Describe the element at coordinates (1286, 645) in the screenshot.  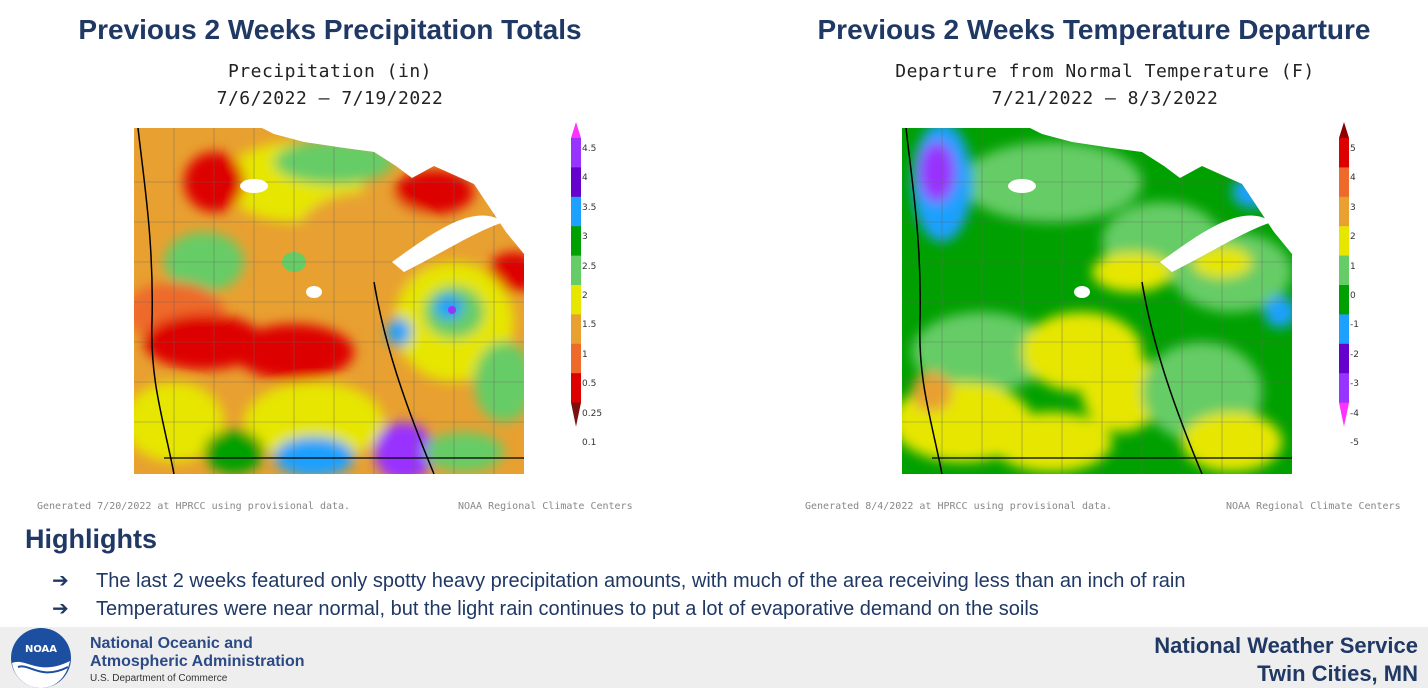
I see `nws-office-name: National Weather Service` at that location.